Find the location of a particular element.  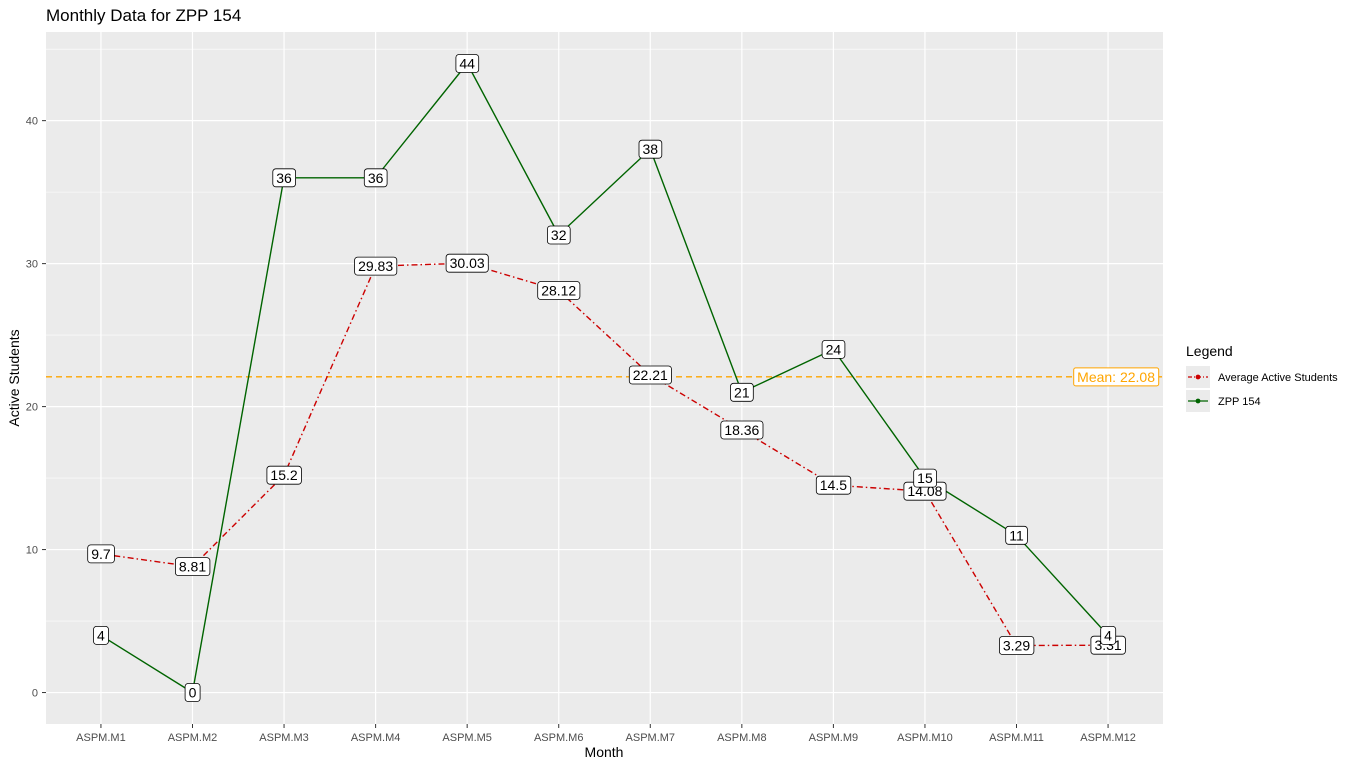

y-tick-label: 40 is located at coordinates (32, 122).